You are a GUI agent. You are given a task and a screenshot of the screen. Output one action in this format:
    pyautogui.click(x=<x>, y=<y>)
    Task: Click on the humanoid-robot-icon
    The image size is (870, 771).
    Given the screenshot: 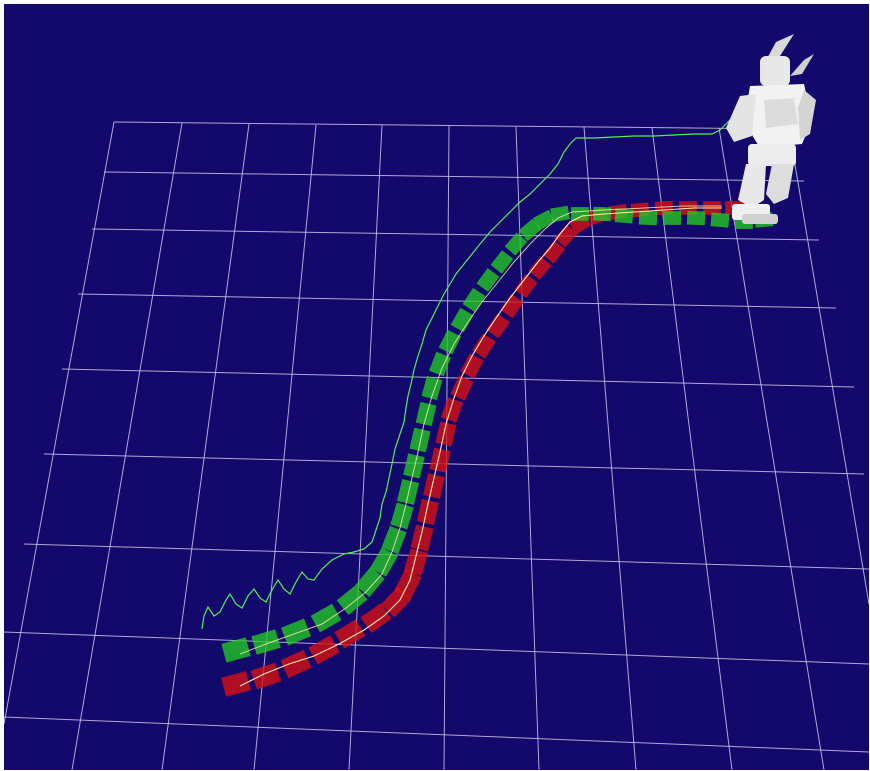 What is the action you would take?
    pyautogui.click(x=771, y=129)
    